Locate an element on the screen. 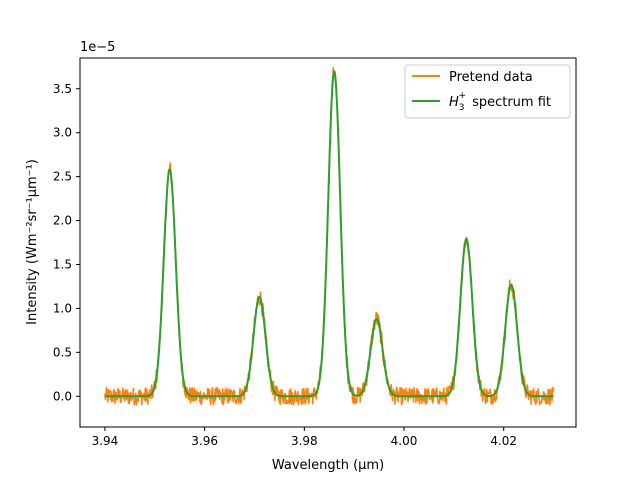 This screenshot has height=480, width=640. x-axis-label: Wavelength (μm) is located at coordinates (328, 465).